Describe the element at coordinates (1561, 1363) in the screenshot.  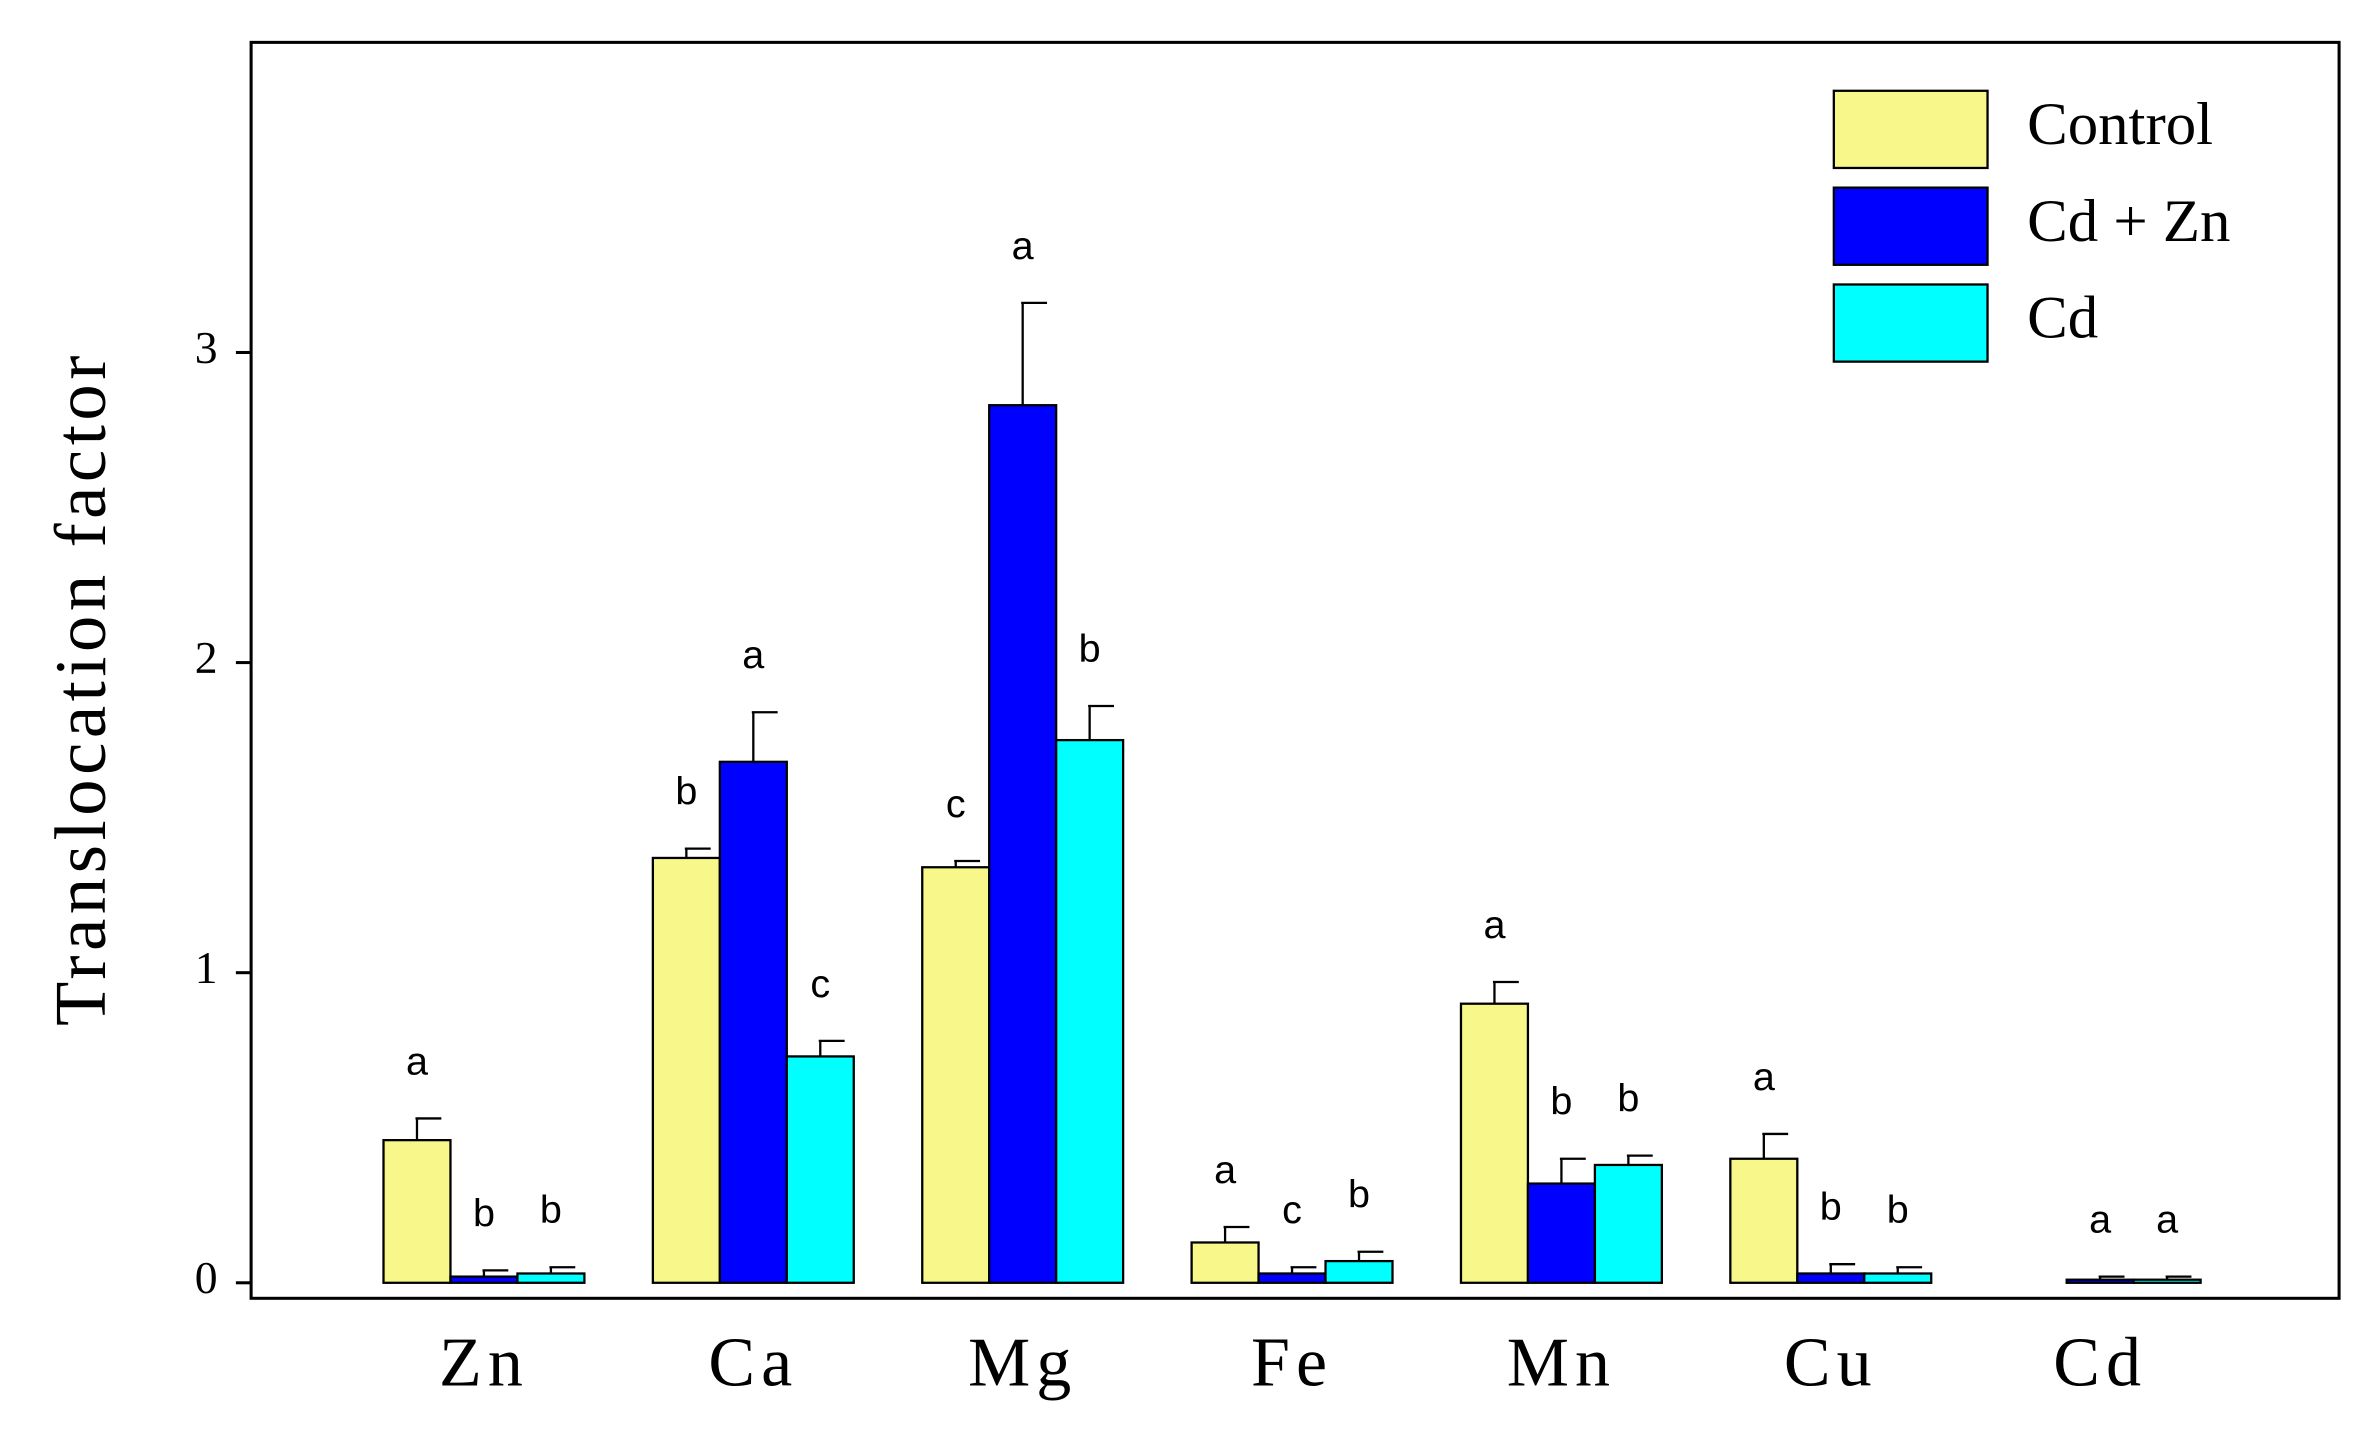
I see `x-tick-label: Mn` at that location.